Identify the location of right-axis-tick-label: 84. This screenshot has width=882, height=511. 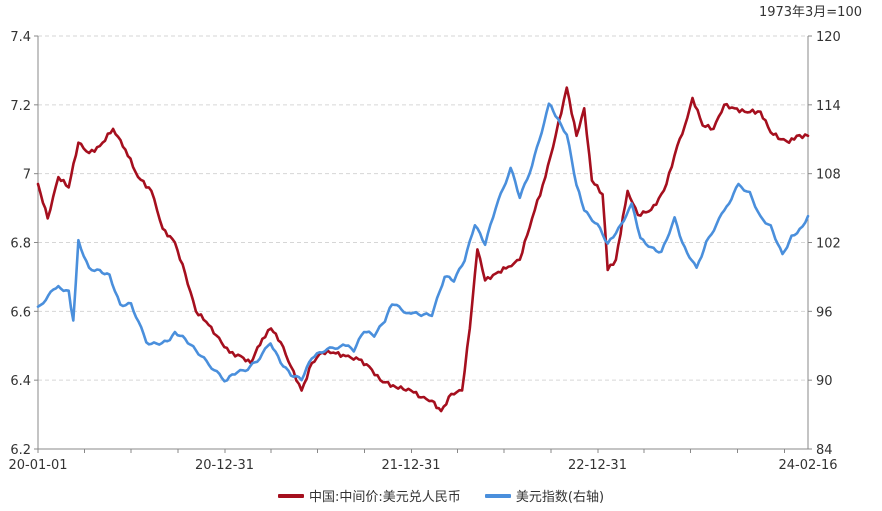
(824, 450).